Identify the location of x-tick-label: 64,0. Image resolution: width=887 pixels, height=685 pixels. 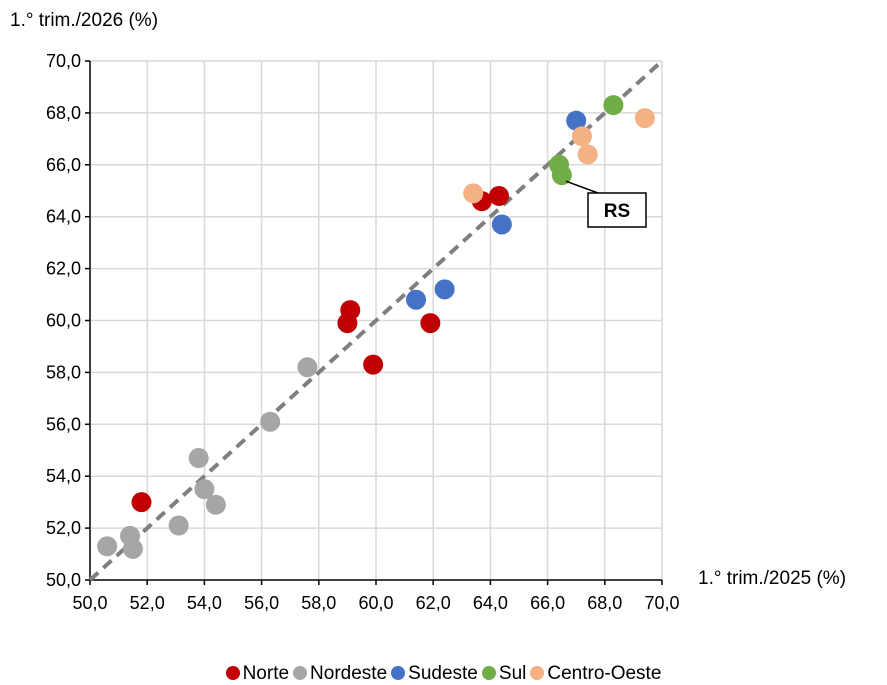
(490, 603).